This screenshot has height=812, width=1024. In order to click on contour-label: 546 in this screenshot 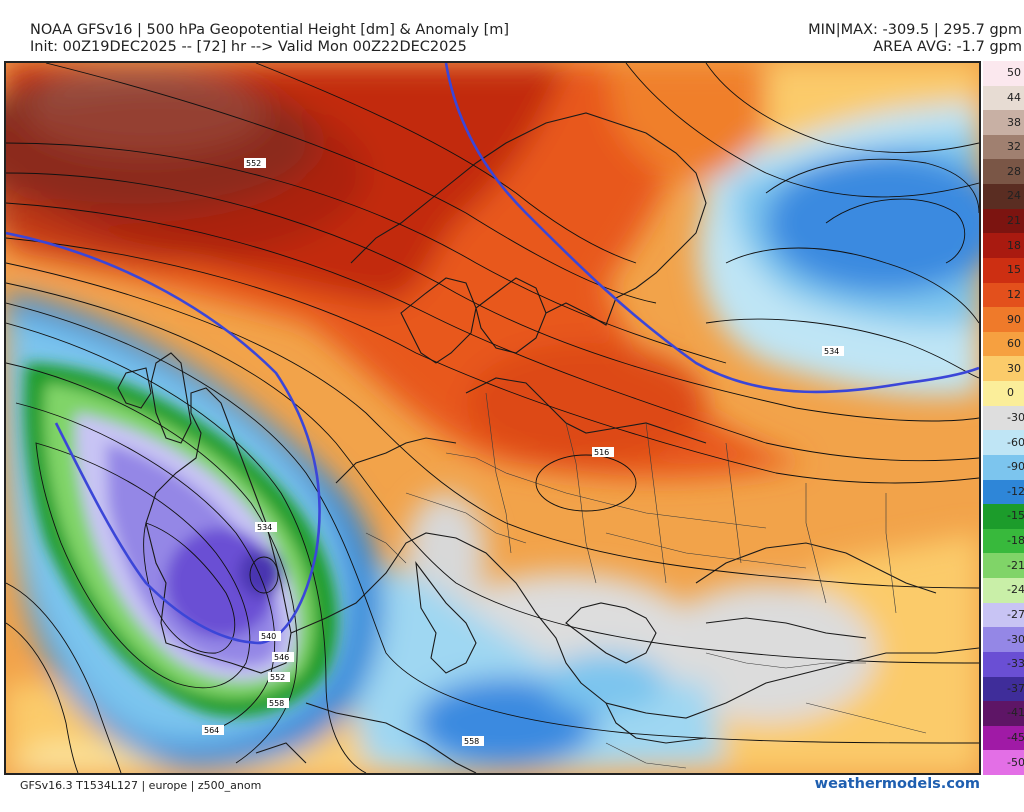, I will do `click(283, 657)`.